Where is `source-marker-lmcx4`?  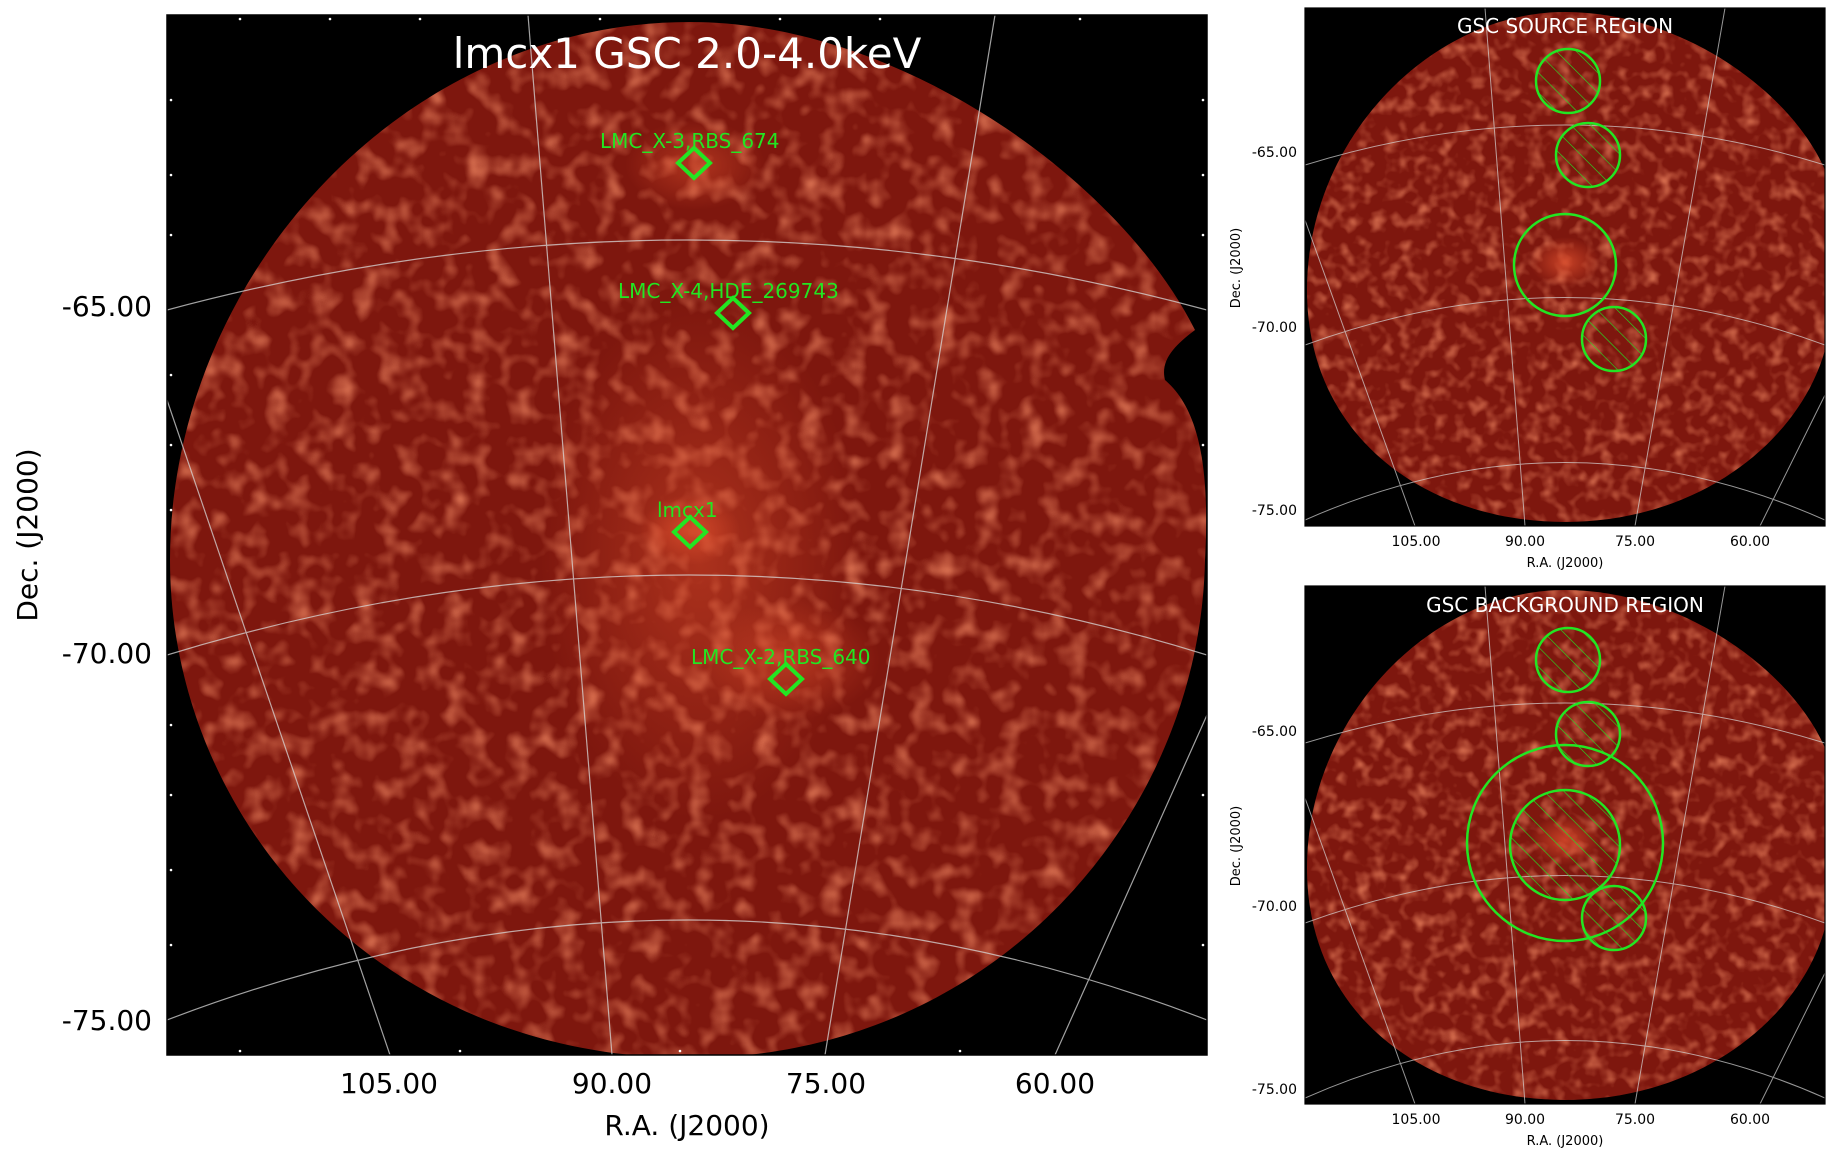 source-marker-lmcx4 is located at coordinates (733, 313).